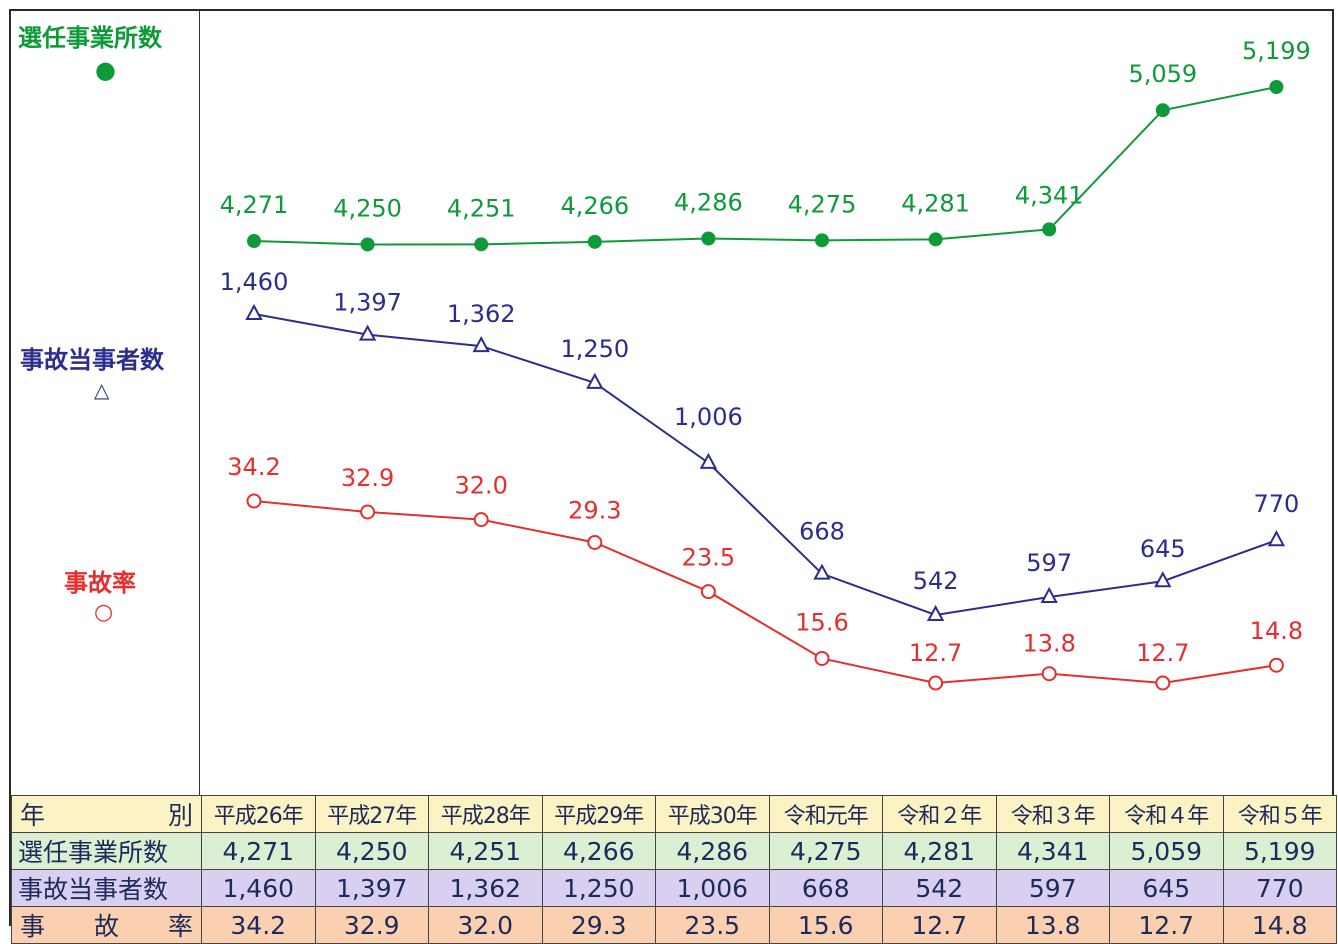 This screenshot has height=944, width=1338. I want to click on legend-title-parties: 事故当事者数, so click(92, 360).